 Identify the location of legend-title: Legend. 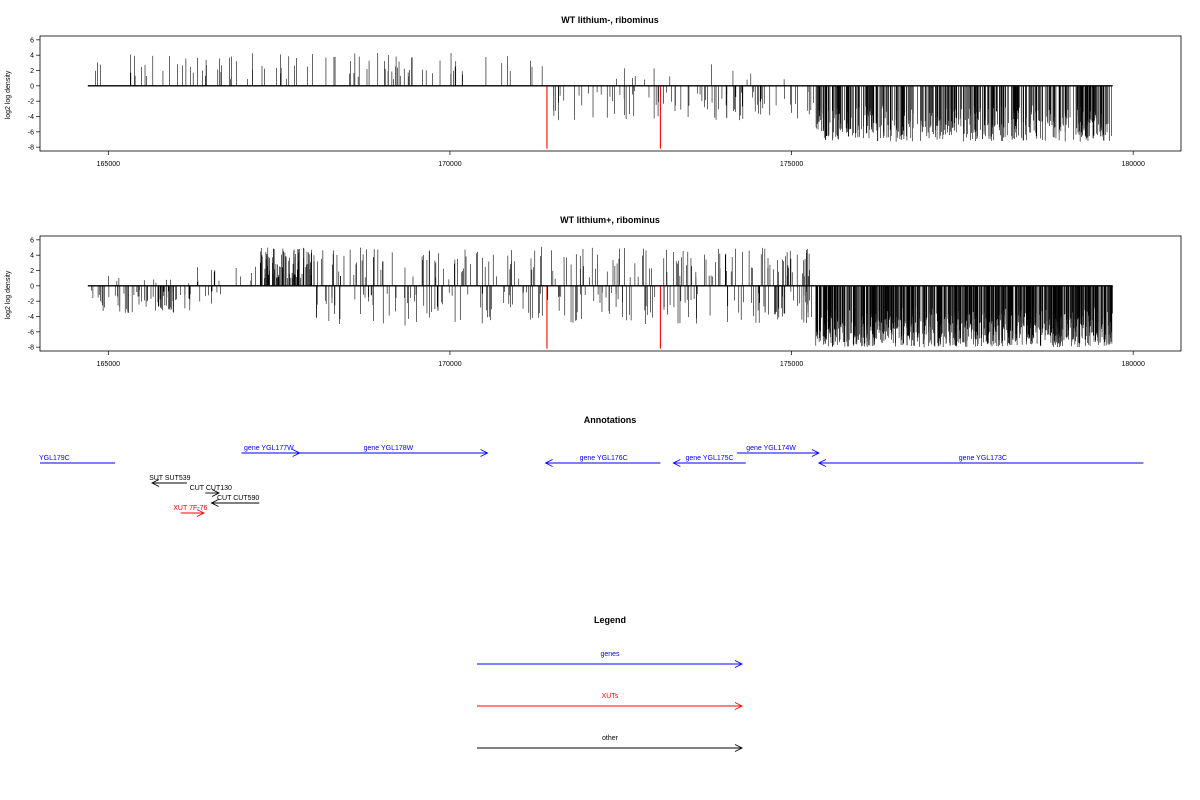
(610, 620).